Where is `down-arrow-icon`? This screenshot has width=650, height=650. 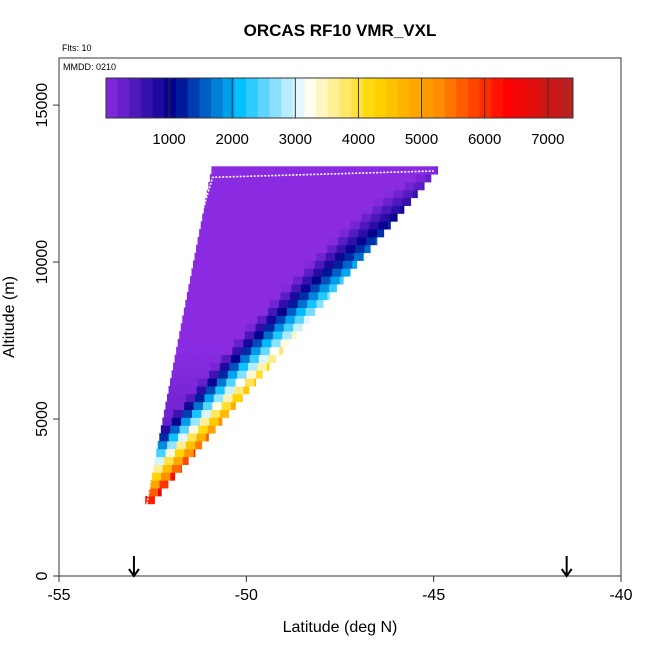
down-arrow-icon is located at coordinates (566, 567).